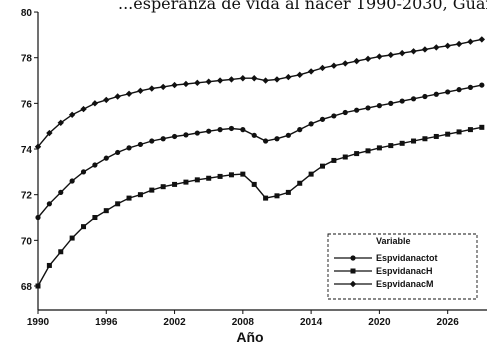 The image size is (487, 345). Describe the element at coordinates (379, 322) in the screenshot. I see `x-tick-label: 2020` at that location.